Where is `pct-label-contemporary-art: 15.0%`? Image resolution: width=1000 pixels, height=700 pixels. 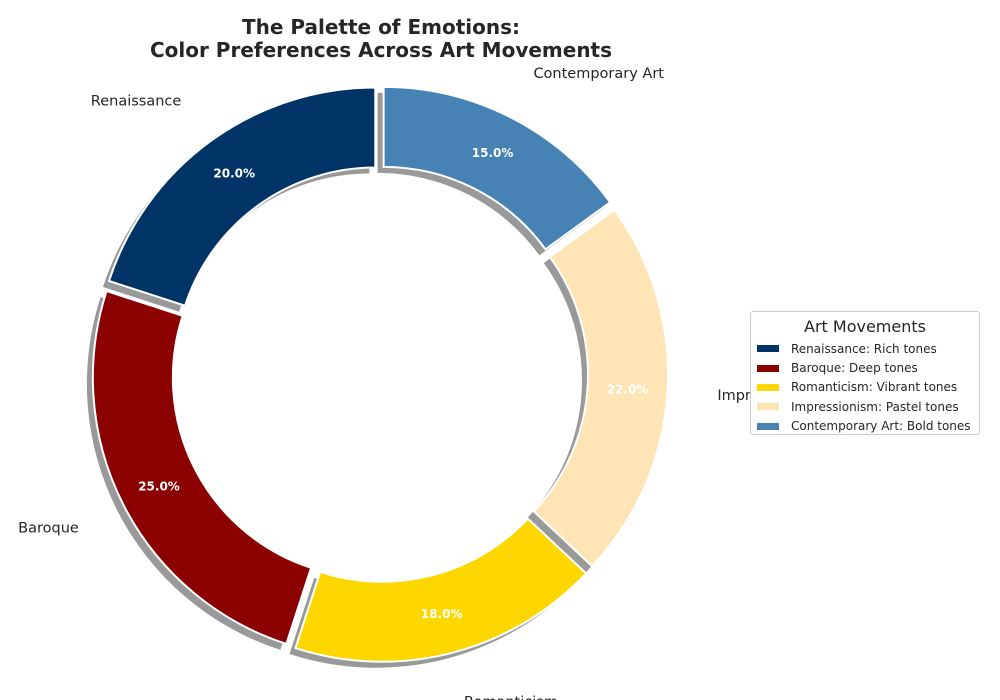
pct-label-contemporary-art: 15.0% is located at coordinates (493, 153).